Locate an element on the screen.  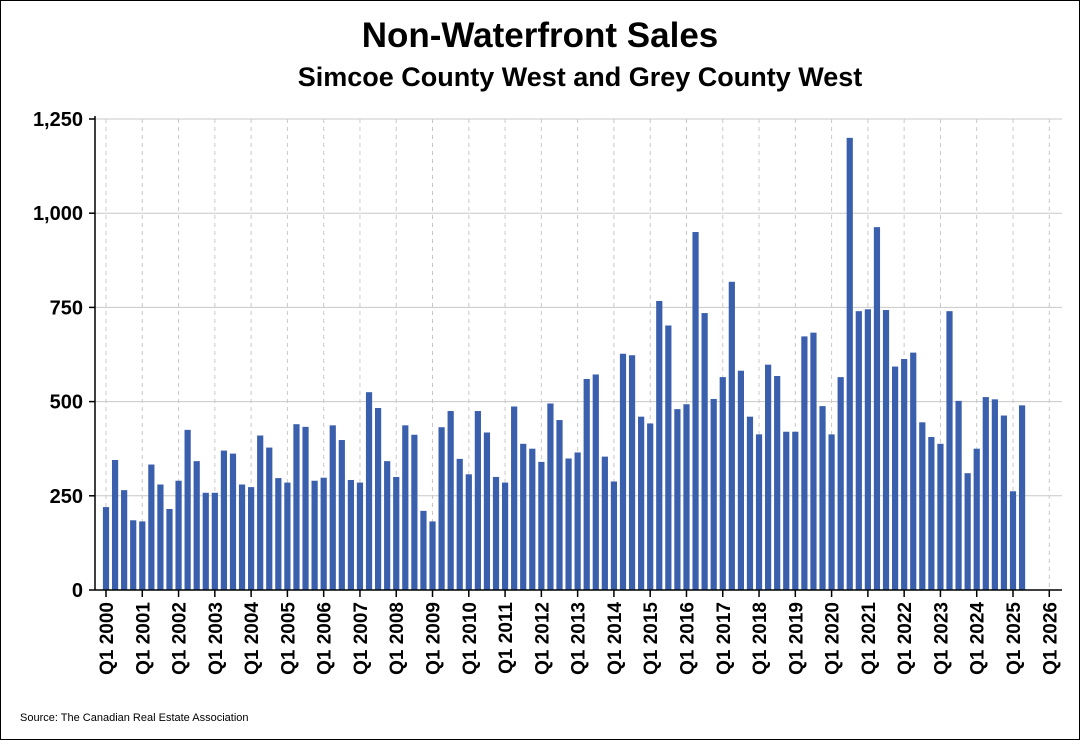
x-tick-label: Q1 2026 is located at coordinates (1050, 638).